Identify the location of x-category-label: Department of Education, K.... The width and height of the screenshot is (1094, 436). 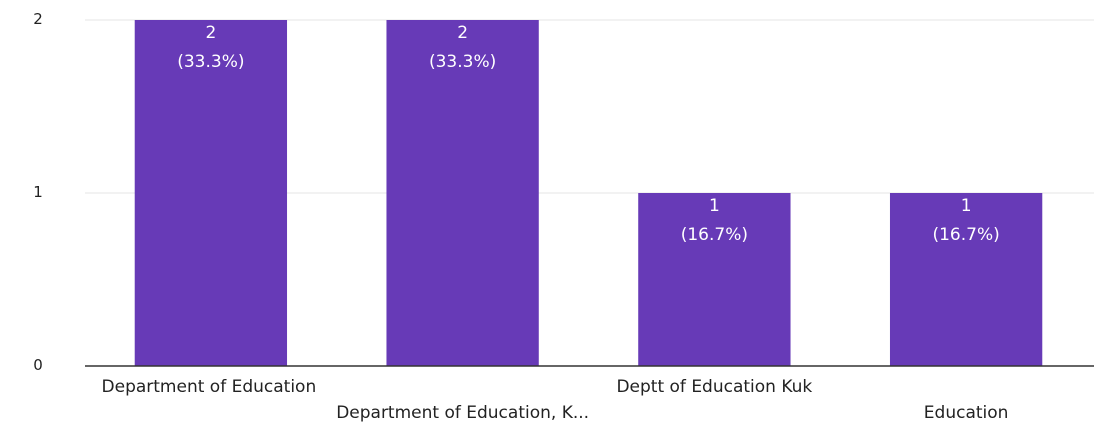
(462, 413).